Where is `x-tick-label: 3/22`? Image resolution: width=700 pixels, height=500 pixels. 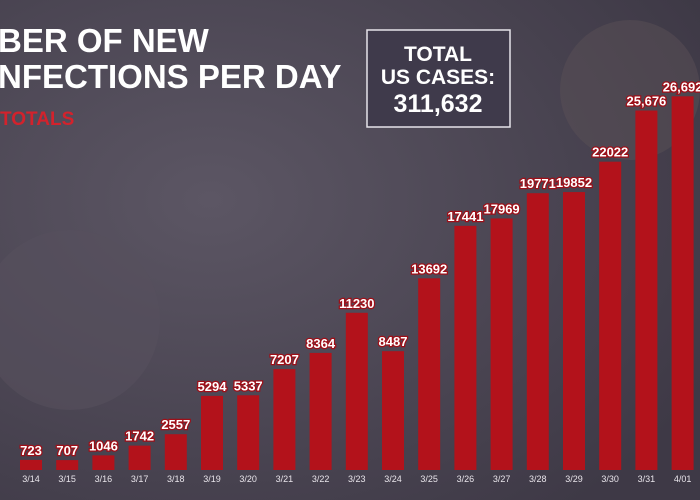 x-tick-label: 3/22 is located at coordinates (321, 479).